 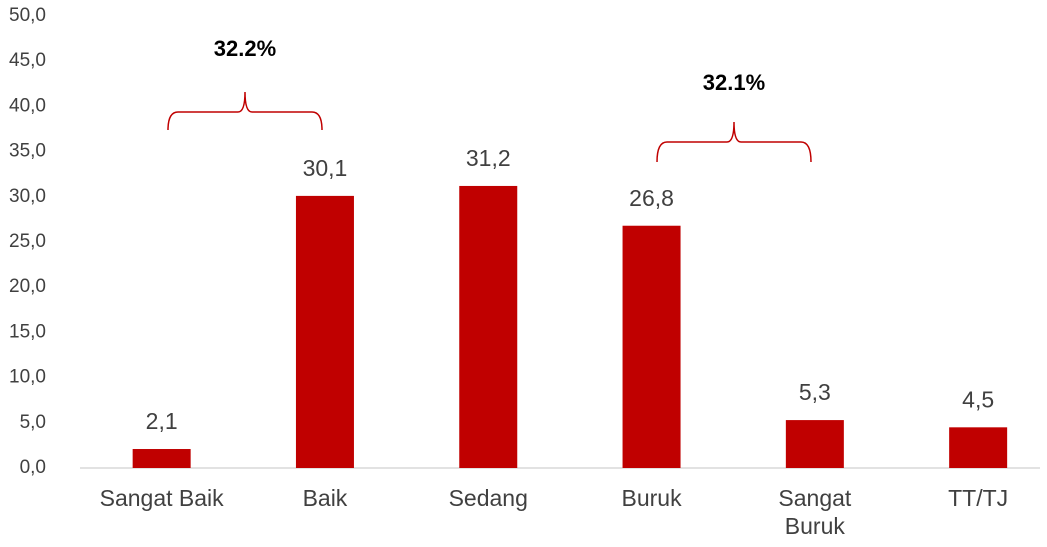 I want to click on annotation: 32.1%, so click(x=734, y=82).